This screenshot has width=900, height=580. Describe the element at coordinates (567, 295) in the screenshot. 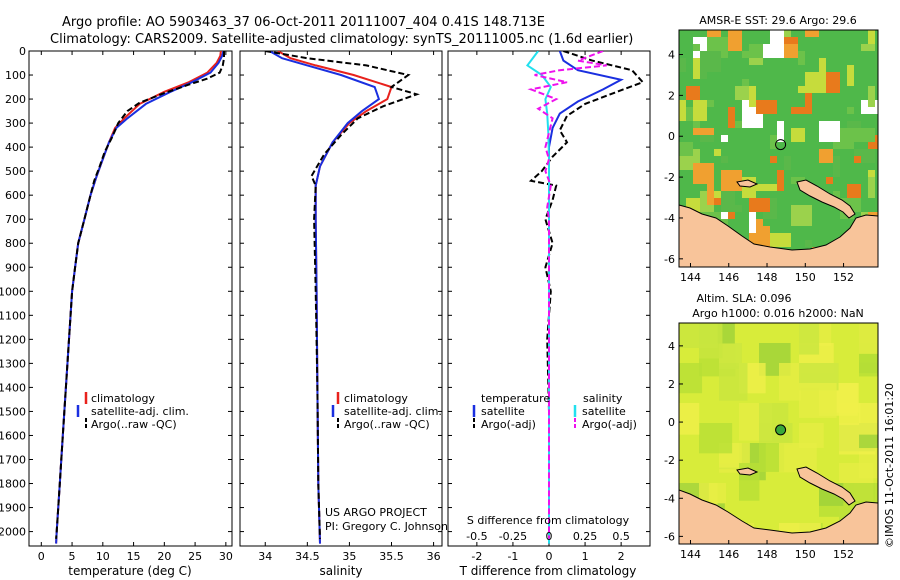

I see `series-line-salinity-argo-adj-` at that location.